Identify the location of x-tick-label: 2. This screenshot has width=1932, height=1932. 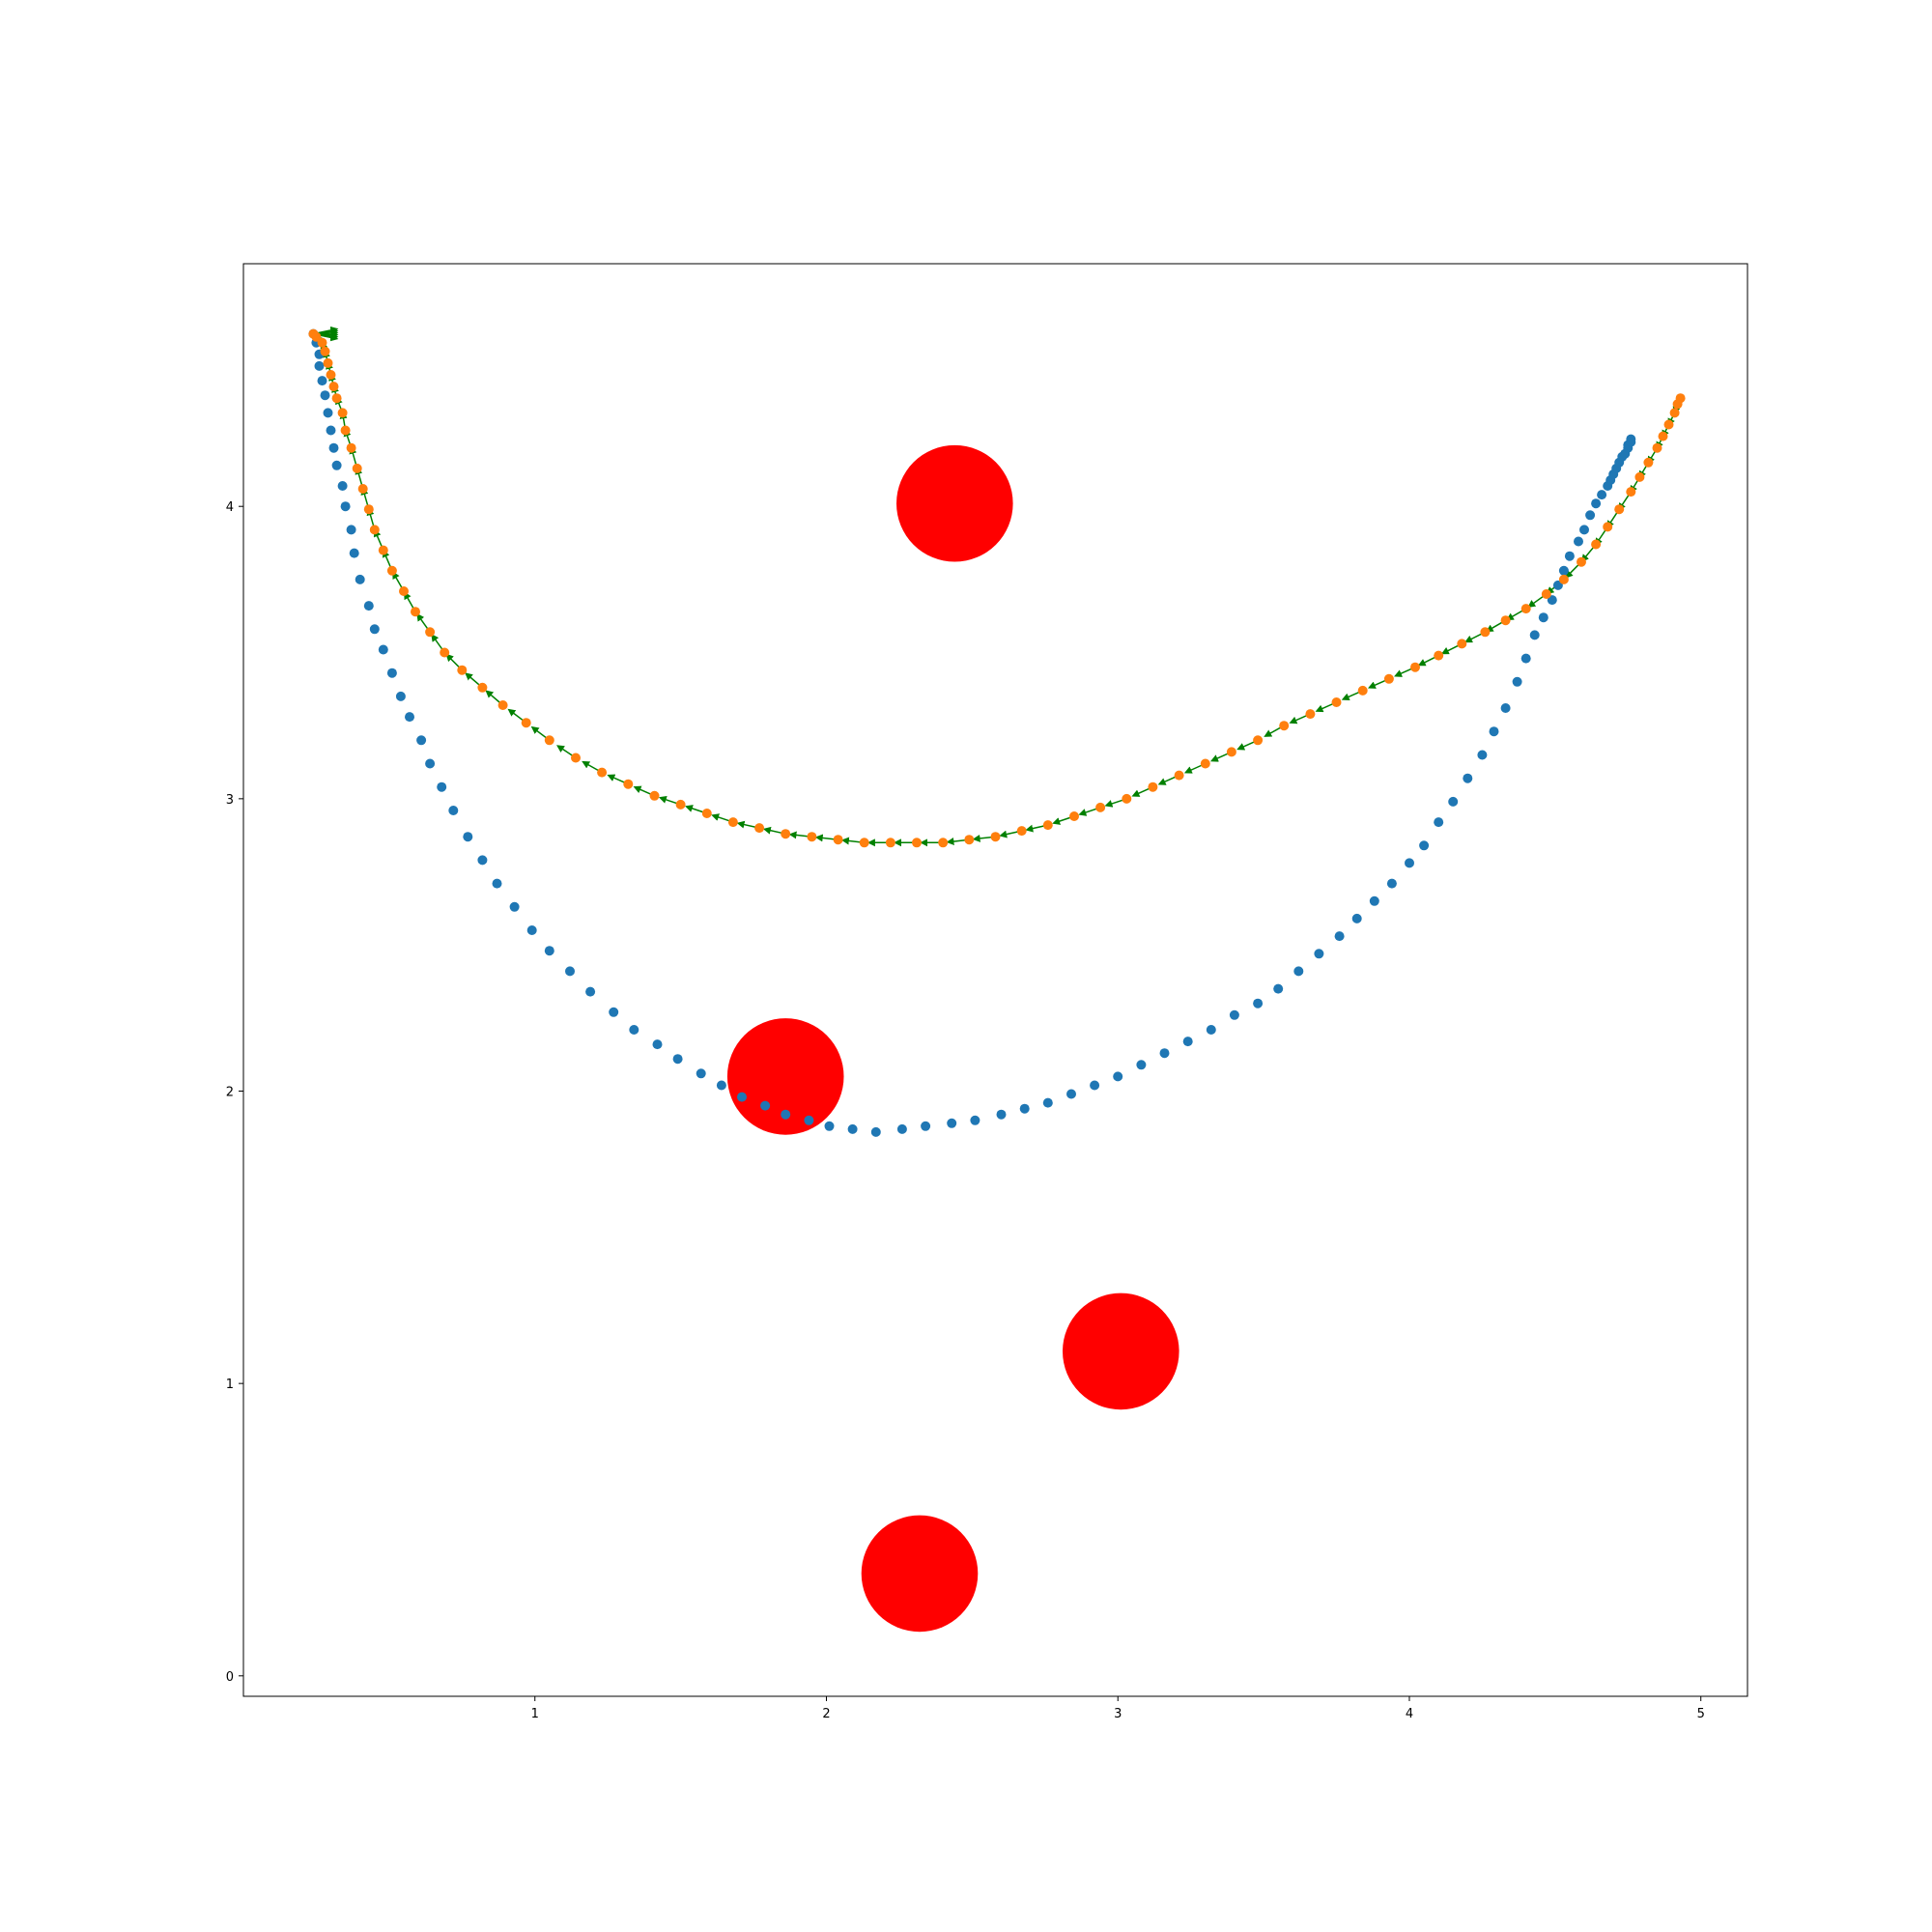
(826, 1714).